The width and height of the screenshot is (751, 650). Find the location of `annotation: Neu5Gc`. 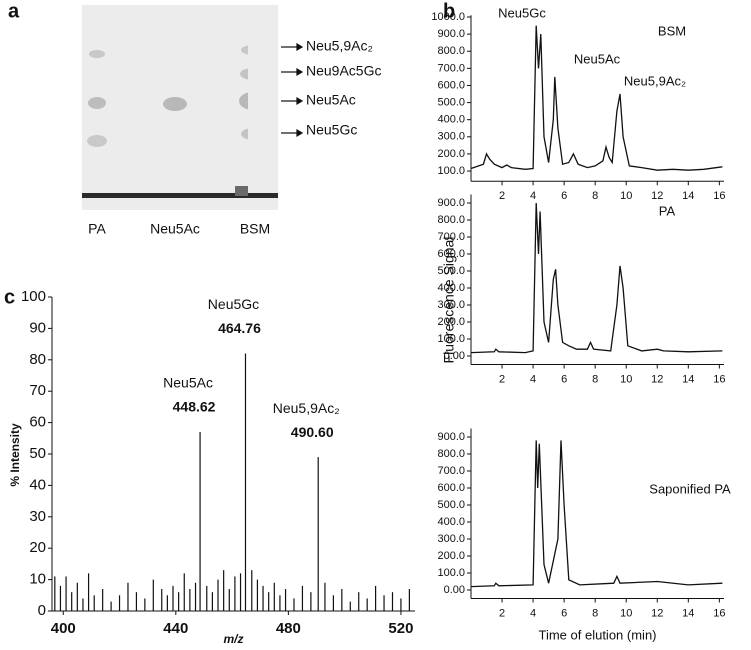

annotation: Neu5Gc is located at coordinates (522, 12).